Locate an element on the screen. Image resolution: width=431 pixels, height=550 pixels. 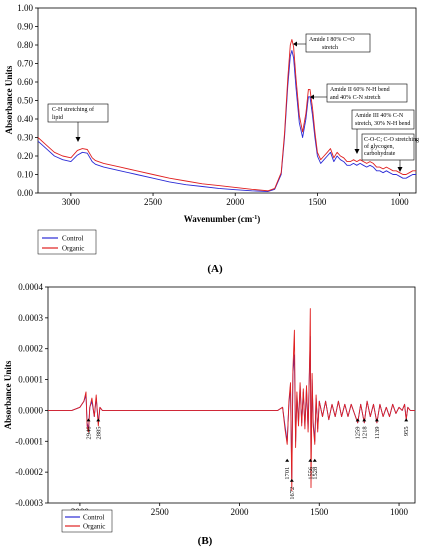
panel-a-x-axis-label: Wavenumber (cm-1) is located at coordinates (222, 219).